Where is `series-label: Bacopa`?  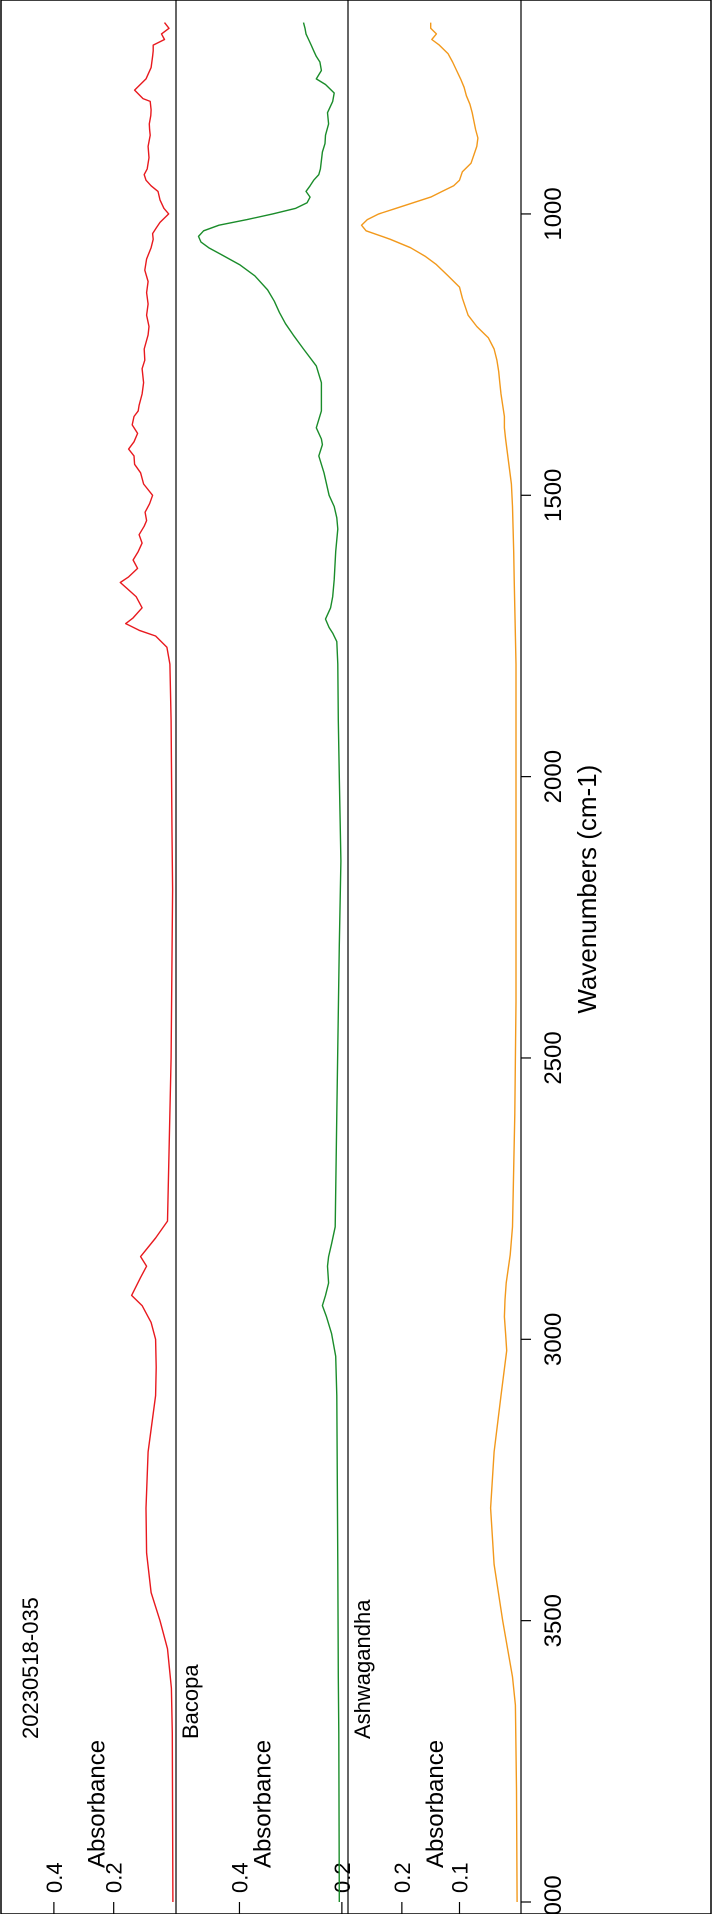 series-label: Bacopa is located at coordinates (190, 1701).